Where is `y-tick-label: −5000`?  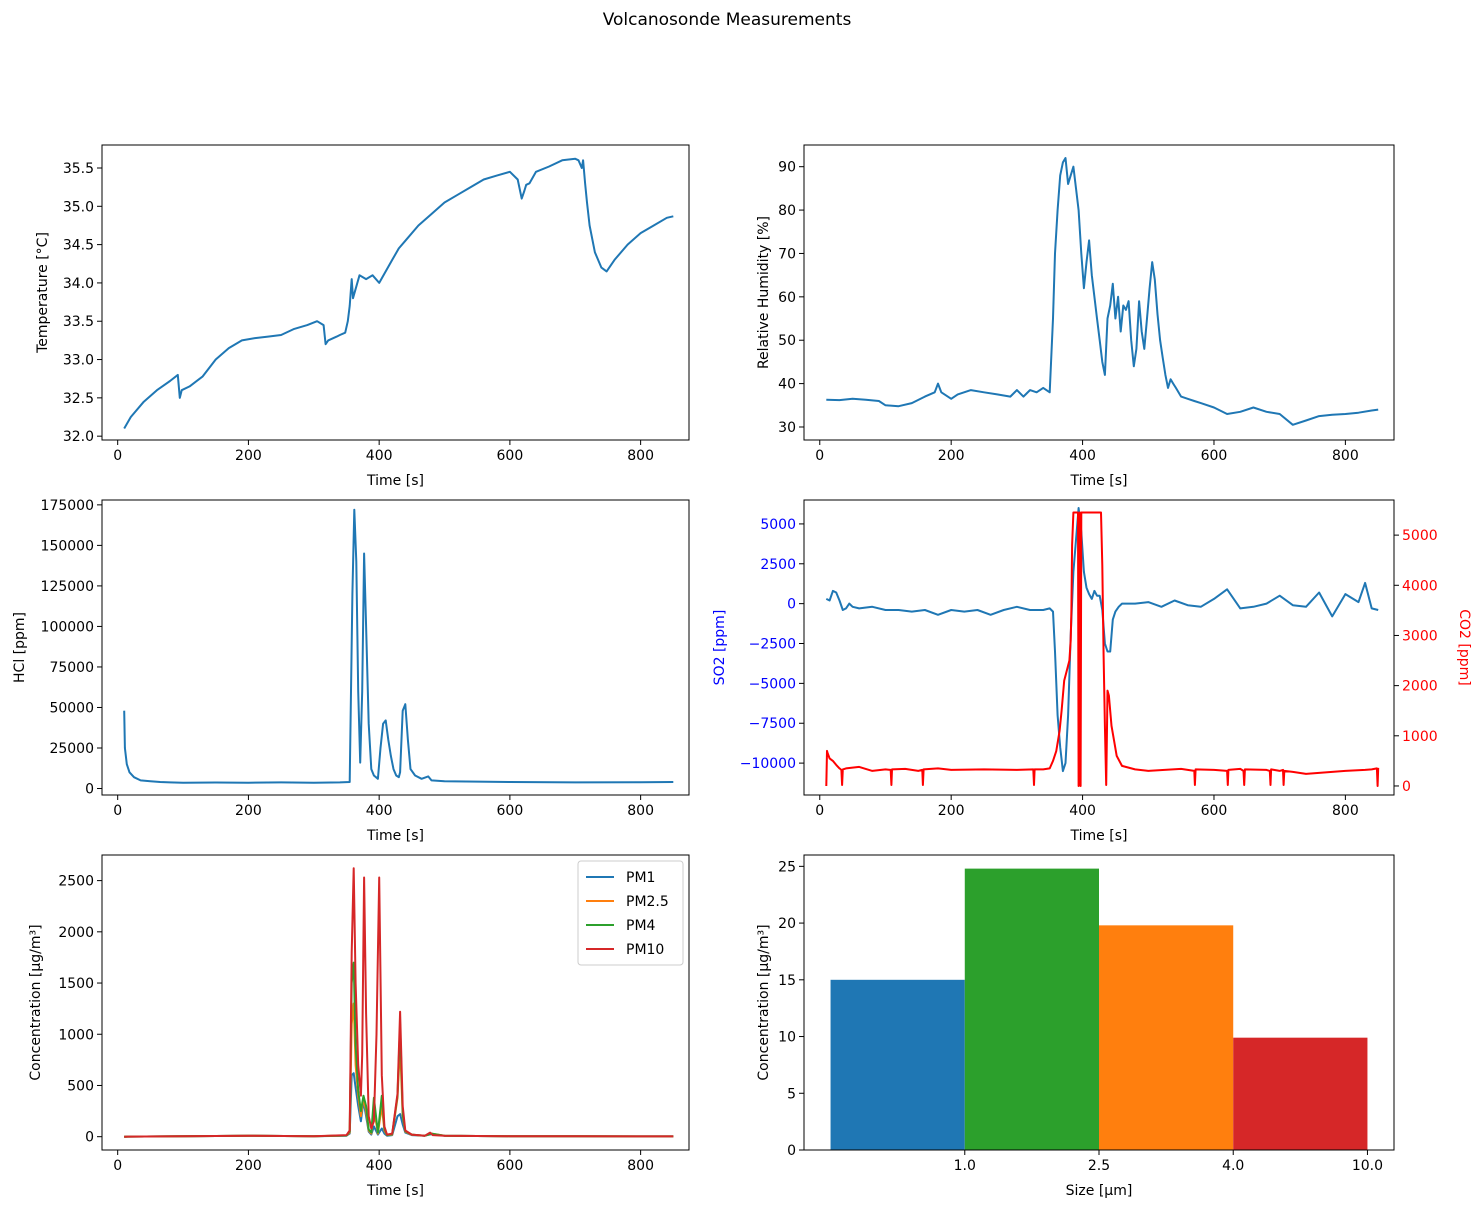 y-tick-label: −5000 is located at coordinates (772, 684).